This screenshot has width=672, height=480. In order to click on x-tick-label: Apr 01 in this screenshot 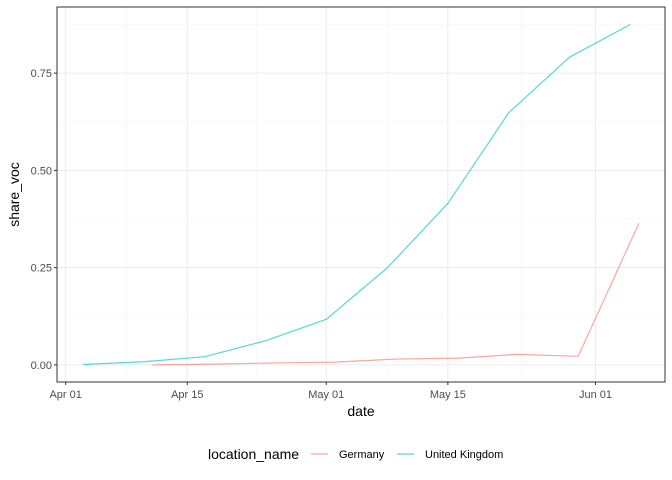, I will do `click(65, 395)`.